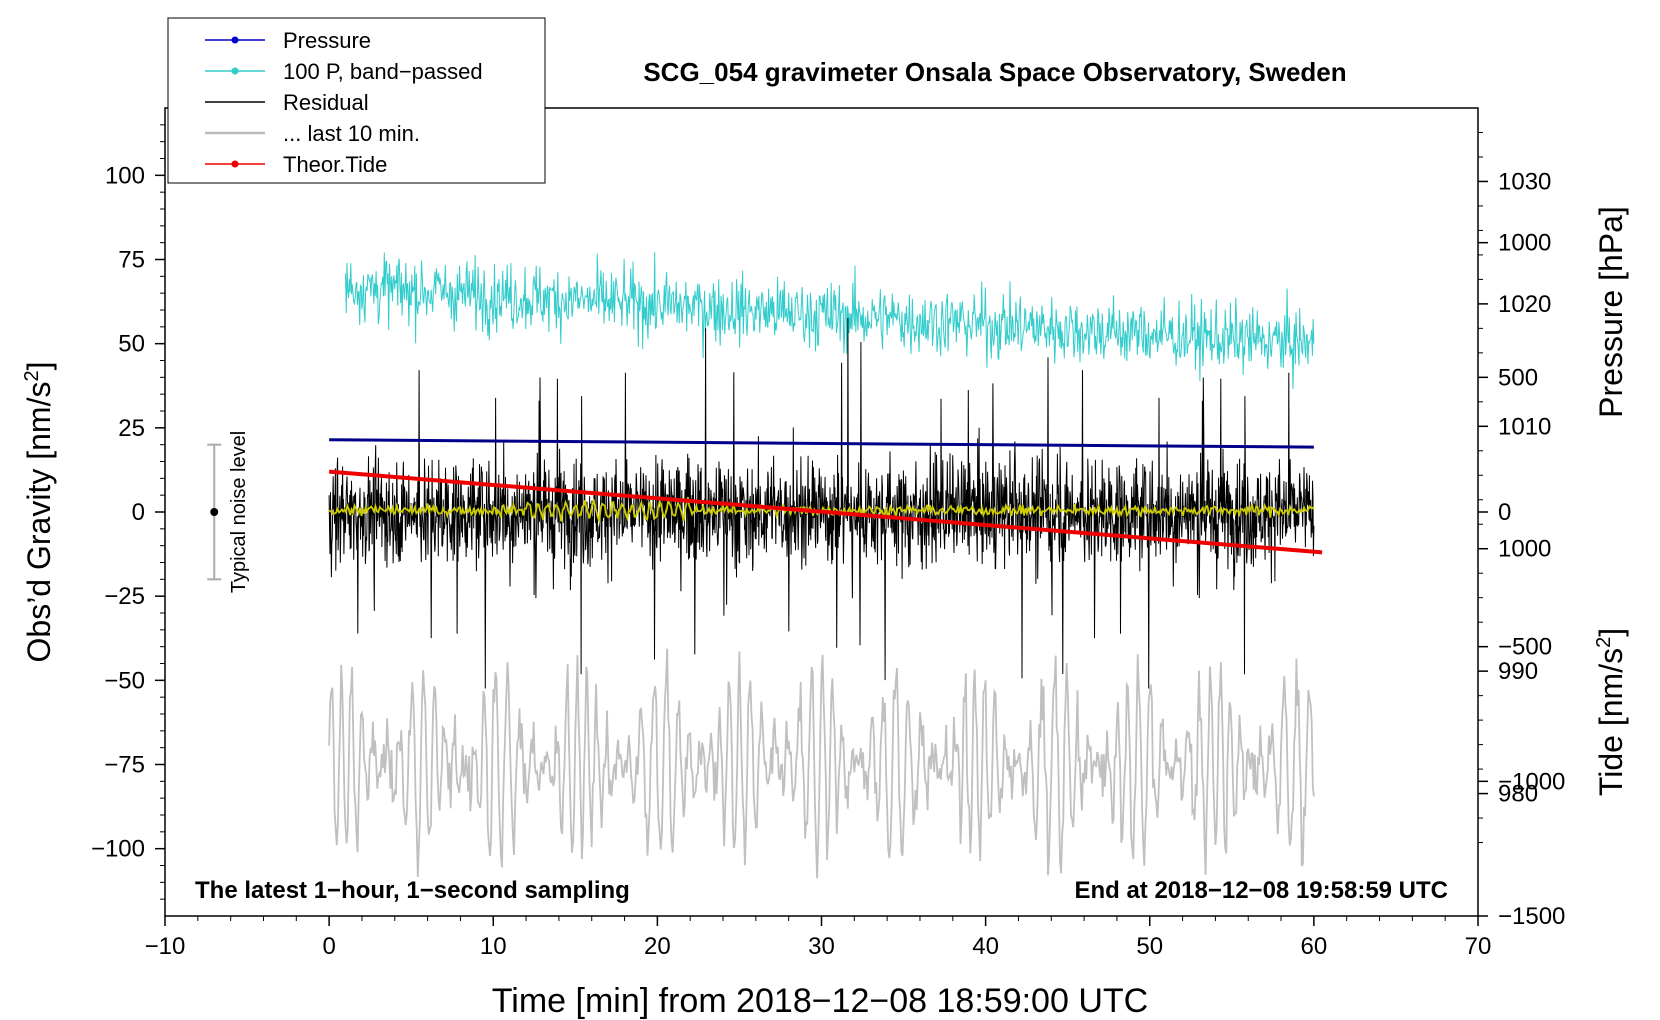 This screenshot has height=1020, width=1660. Describe the element at coordinates (821, 763) in the screenshot. I see `series-last-10-min-line` at that location.